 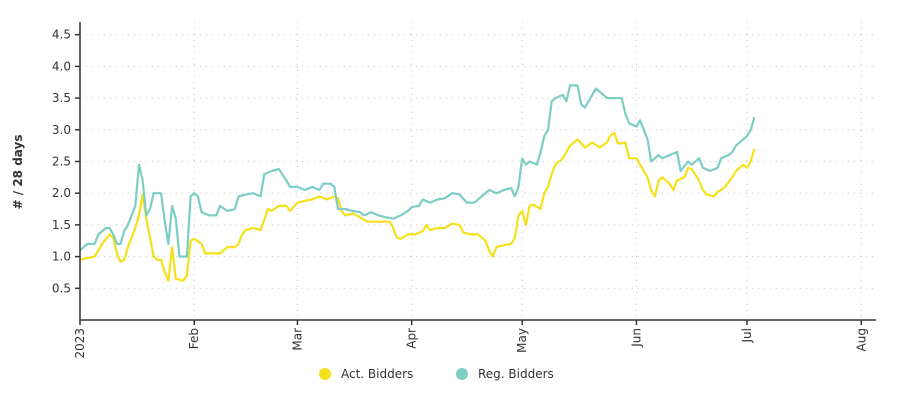 I want to click on x-tick-label: Jun, so click(x=636, y=338).